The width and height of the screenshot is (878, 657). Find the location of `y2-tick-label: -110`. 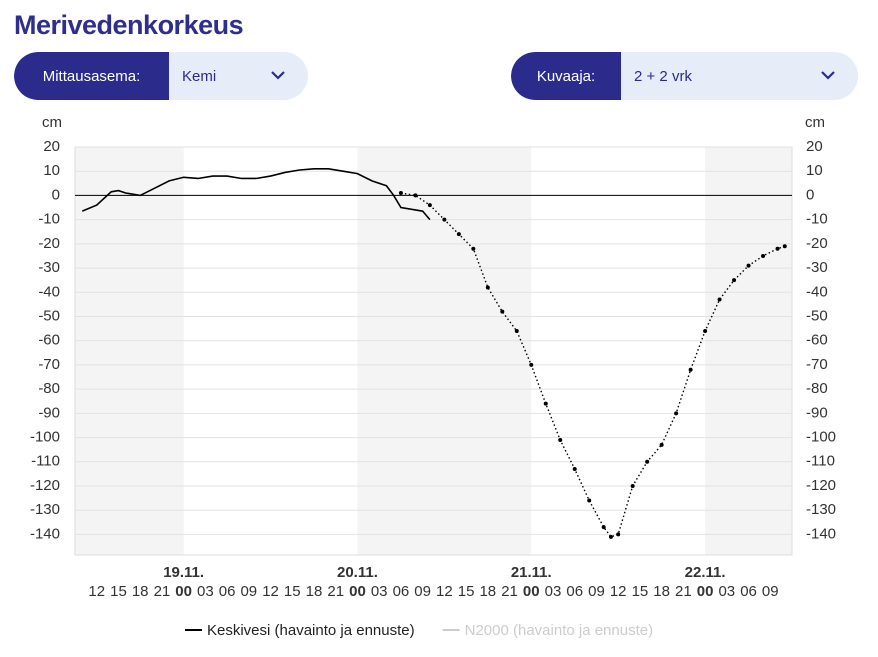

y2-tick-label: -110 is located at coordinates (820, 461).